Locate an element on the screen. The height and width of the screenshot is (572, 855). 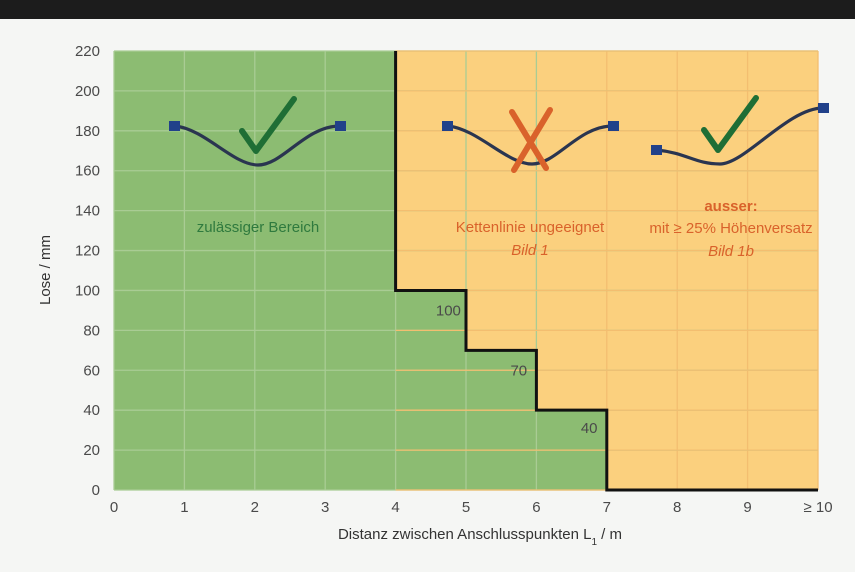
y-tick-label: 0 is located at coordinates (96, 490).